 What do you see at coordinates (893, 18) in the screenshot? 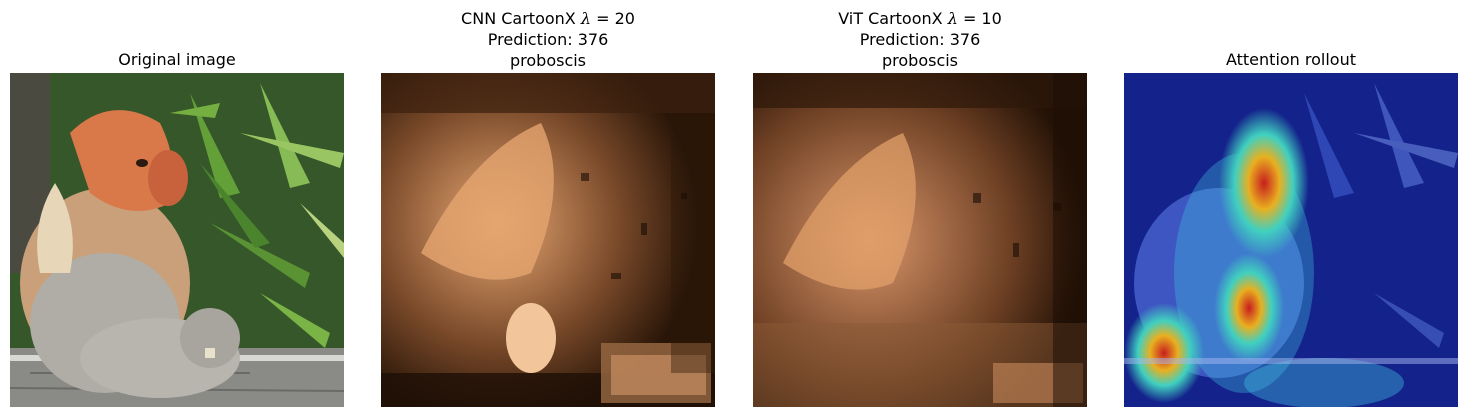
I see `method-label: ViT CartoonX` at bounding box center [893, 18].